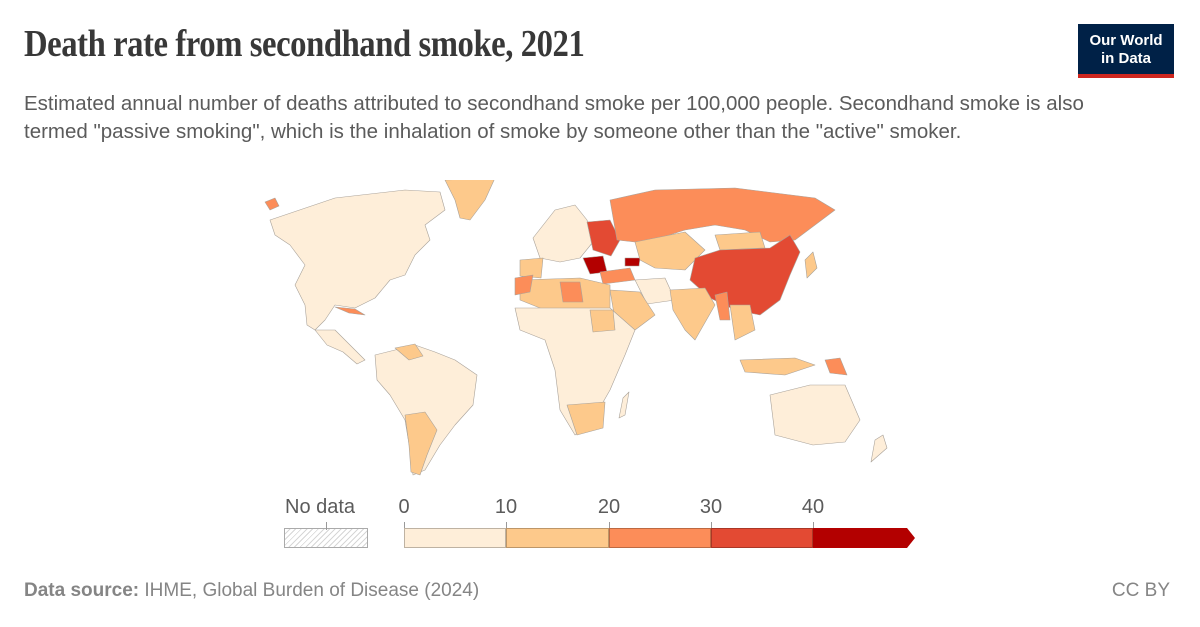  What do you see at coordinates (326, 538) in the screenshot?
I see `no-data-swatch` at bounding box center [326, 538].